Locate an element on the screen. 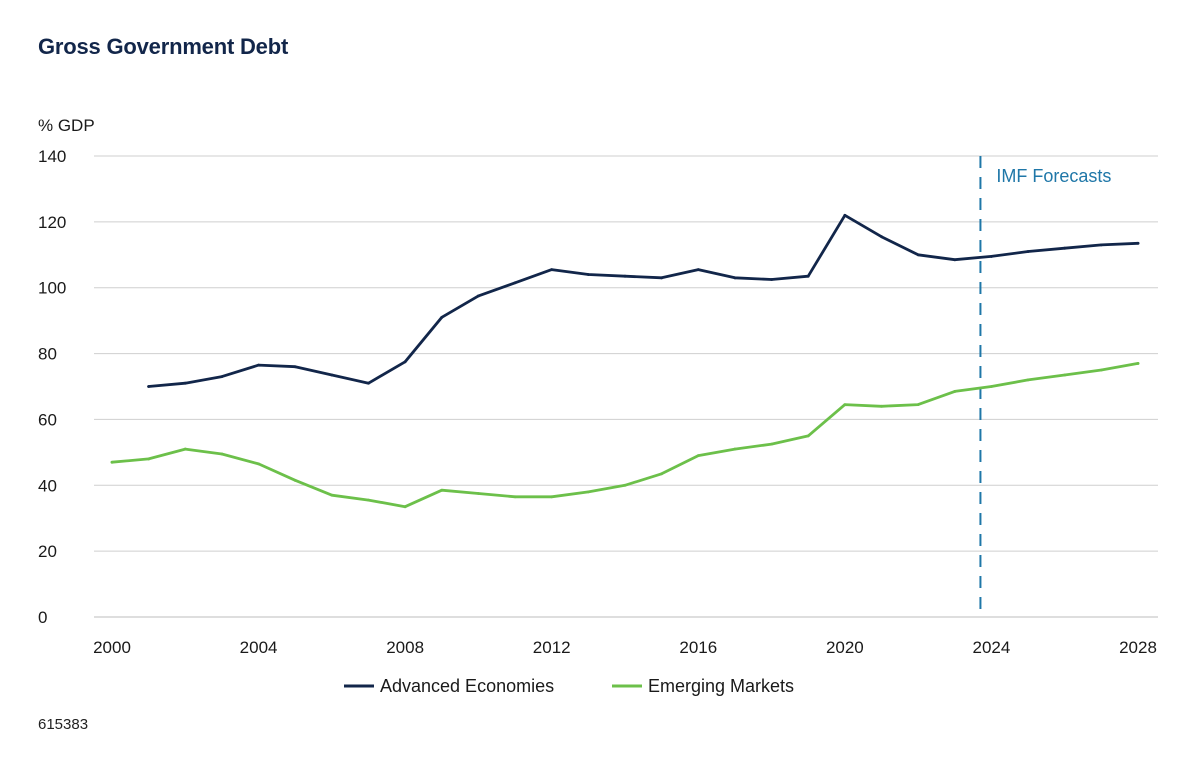 This screenshot has height=773, width=1200. y-tick-label-120: 120 is located at coordinates (52, 222).